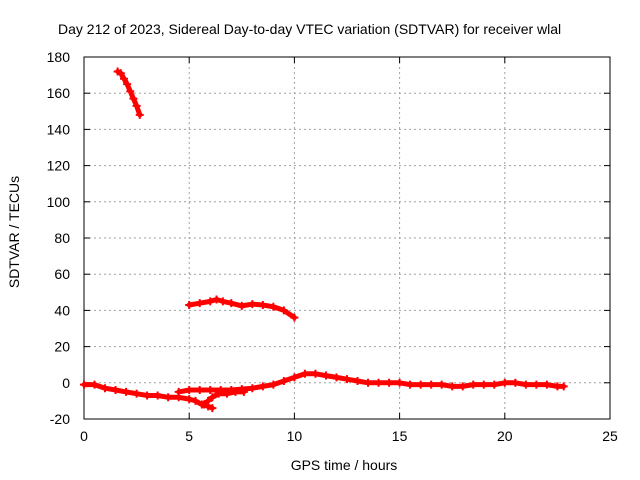 The height and width of the screenshot is (480, 640). Describe the element at coordinates (400, 436) in the screenshot. I see `x-tick-label: 15` at that location.